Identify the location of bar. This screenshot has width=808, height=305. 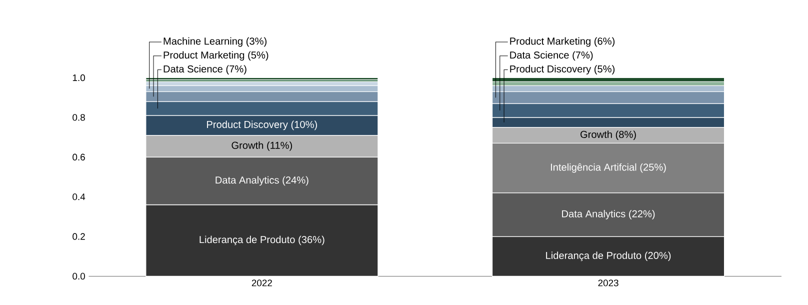
(608, 79).